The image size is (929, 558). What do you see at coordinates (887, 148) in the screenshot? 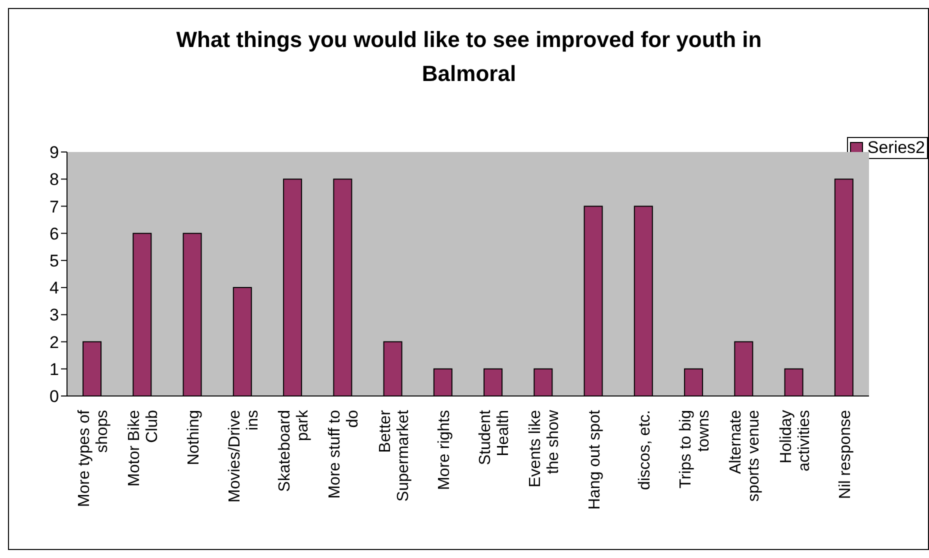
I see `legend-label: Series2` at bounding box center [887, 148].